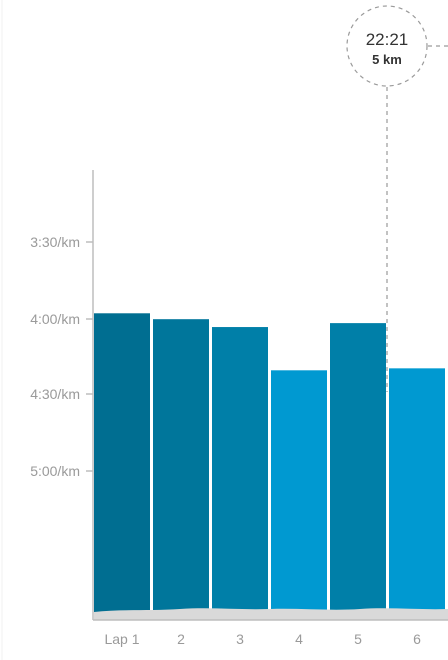  I want to click on x-tick-label: 4, so click(299, 639).